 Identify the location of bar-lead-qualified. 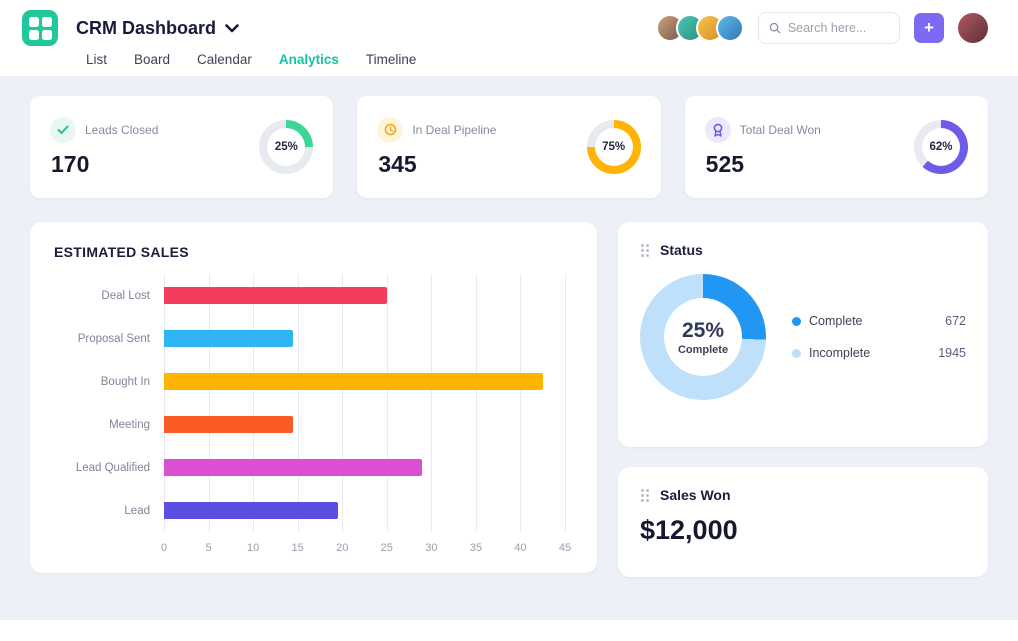
(293, 467).